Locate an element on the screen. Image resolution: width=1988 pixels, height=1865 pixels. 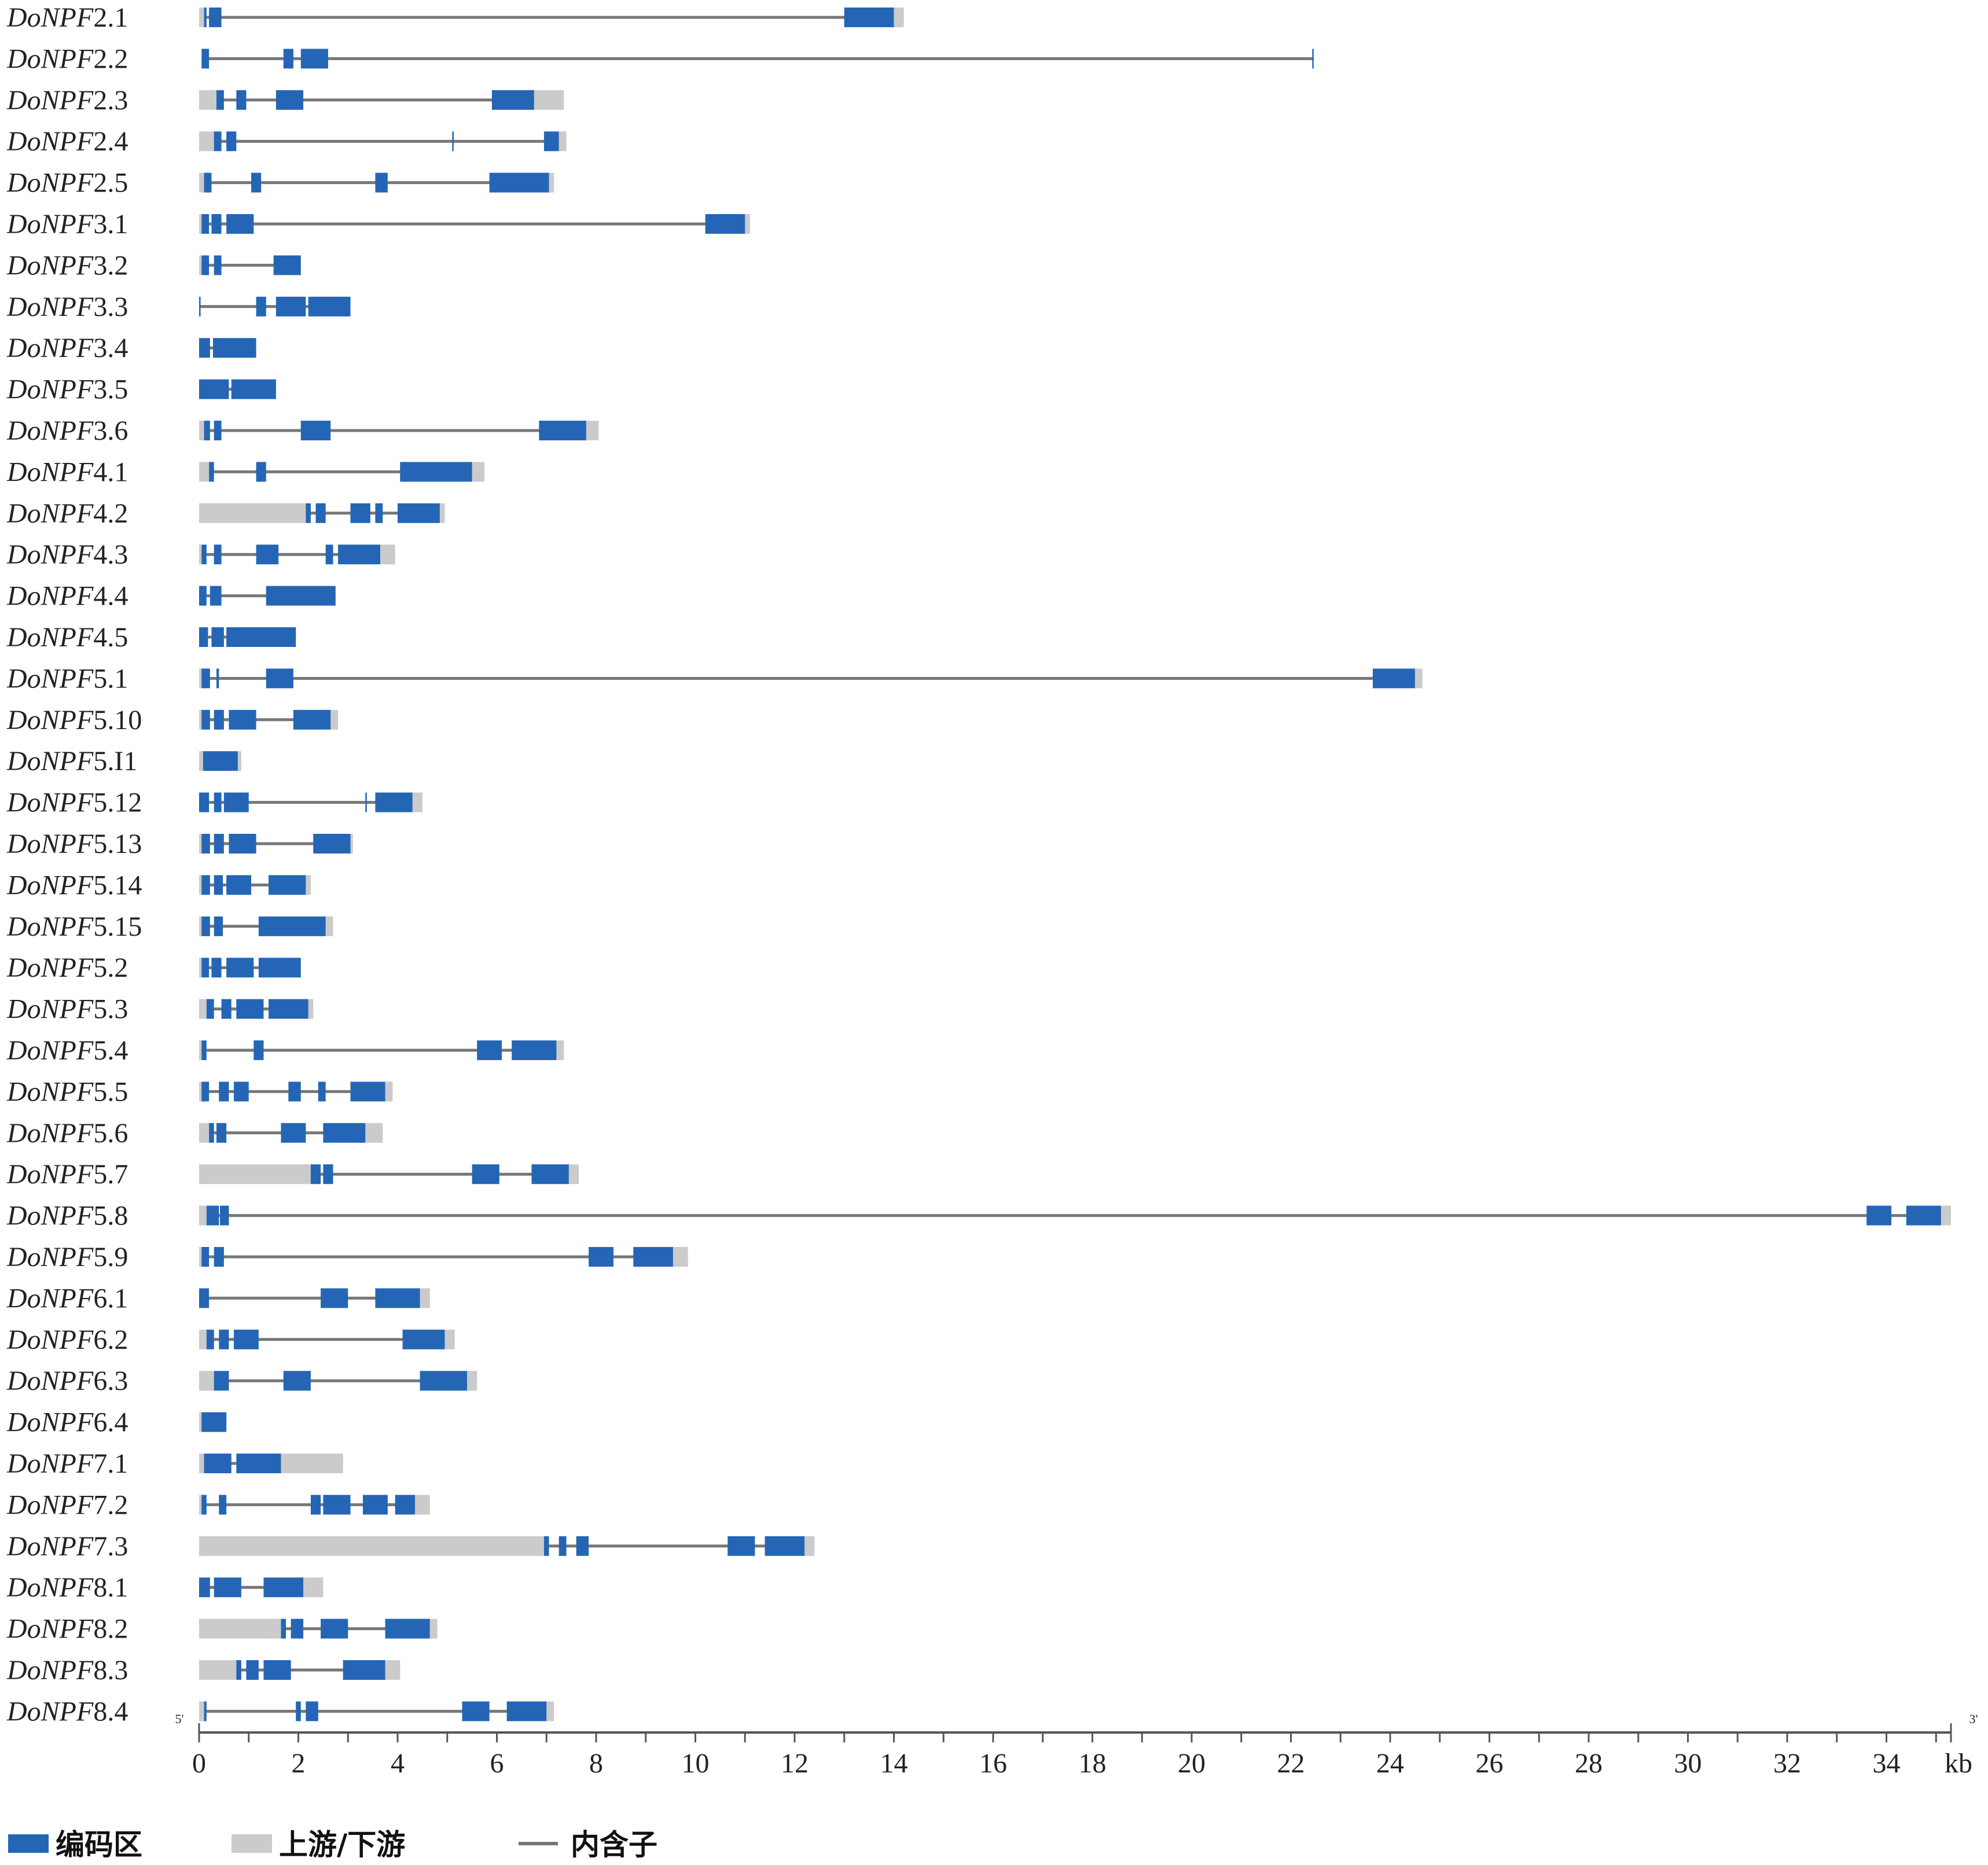
gene-label: DoNPF8.2 is located at coordinates (67, 1629).